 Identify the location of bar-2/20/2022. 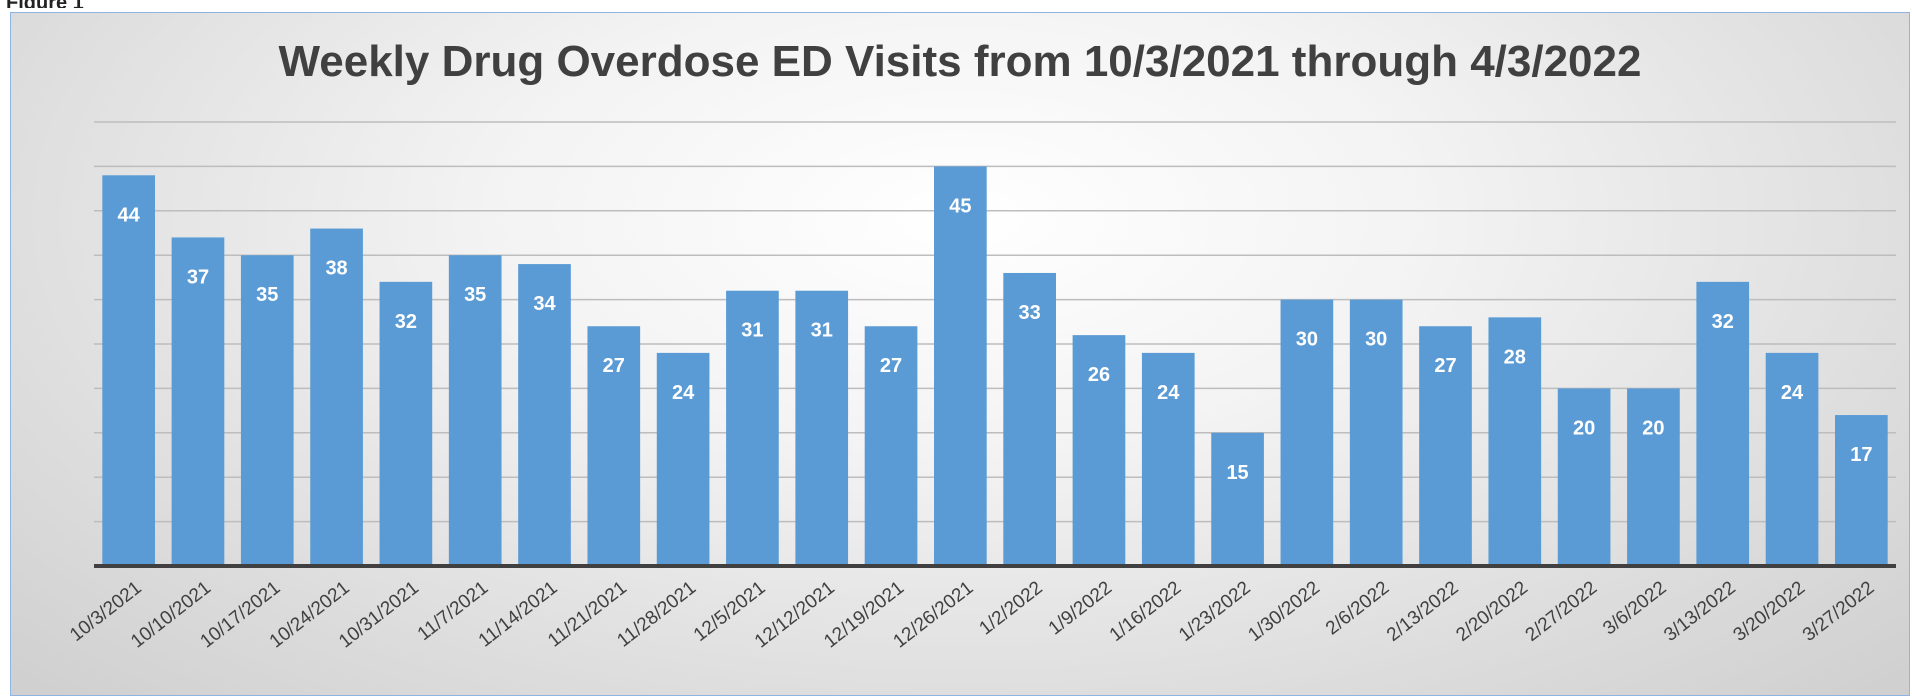
(1515, 441).